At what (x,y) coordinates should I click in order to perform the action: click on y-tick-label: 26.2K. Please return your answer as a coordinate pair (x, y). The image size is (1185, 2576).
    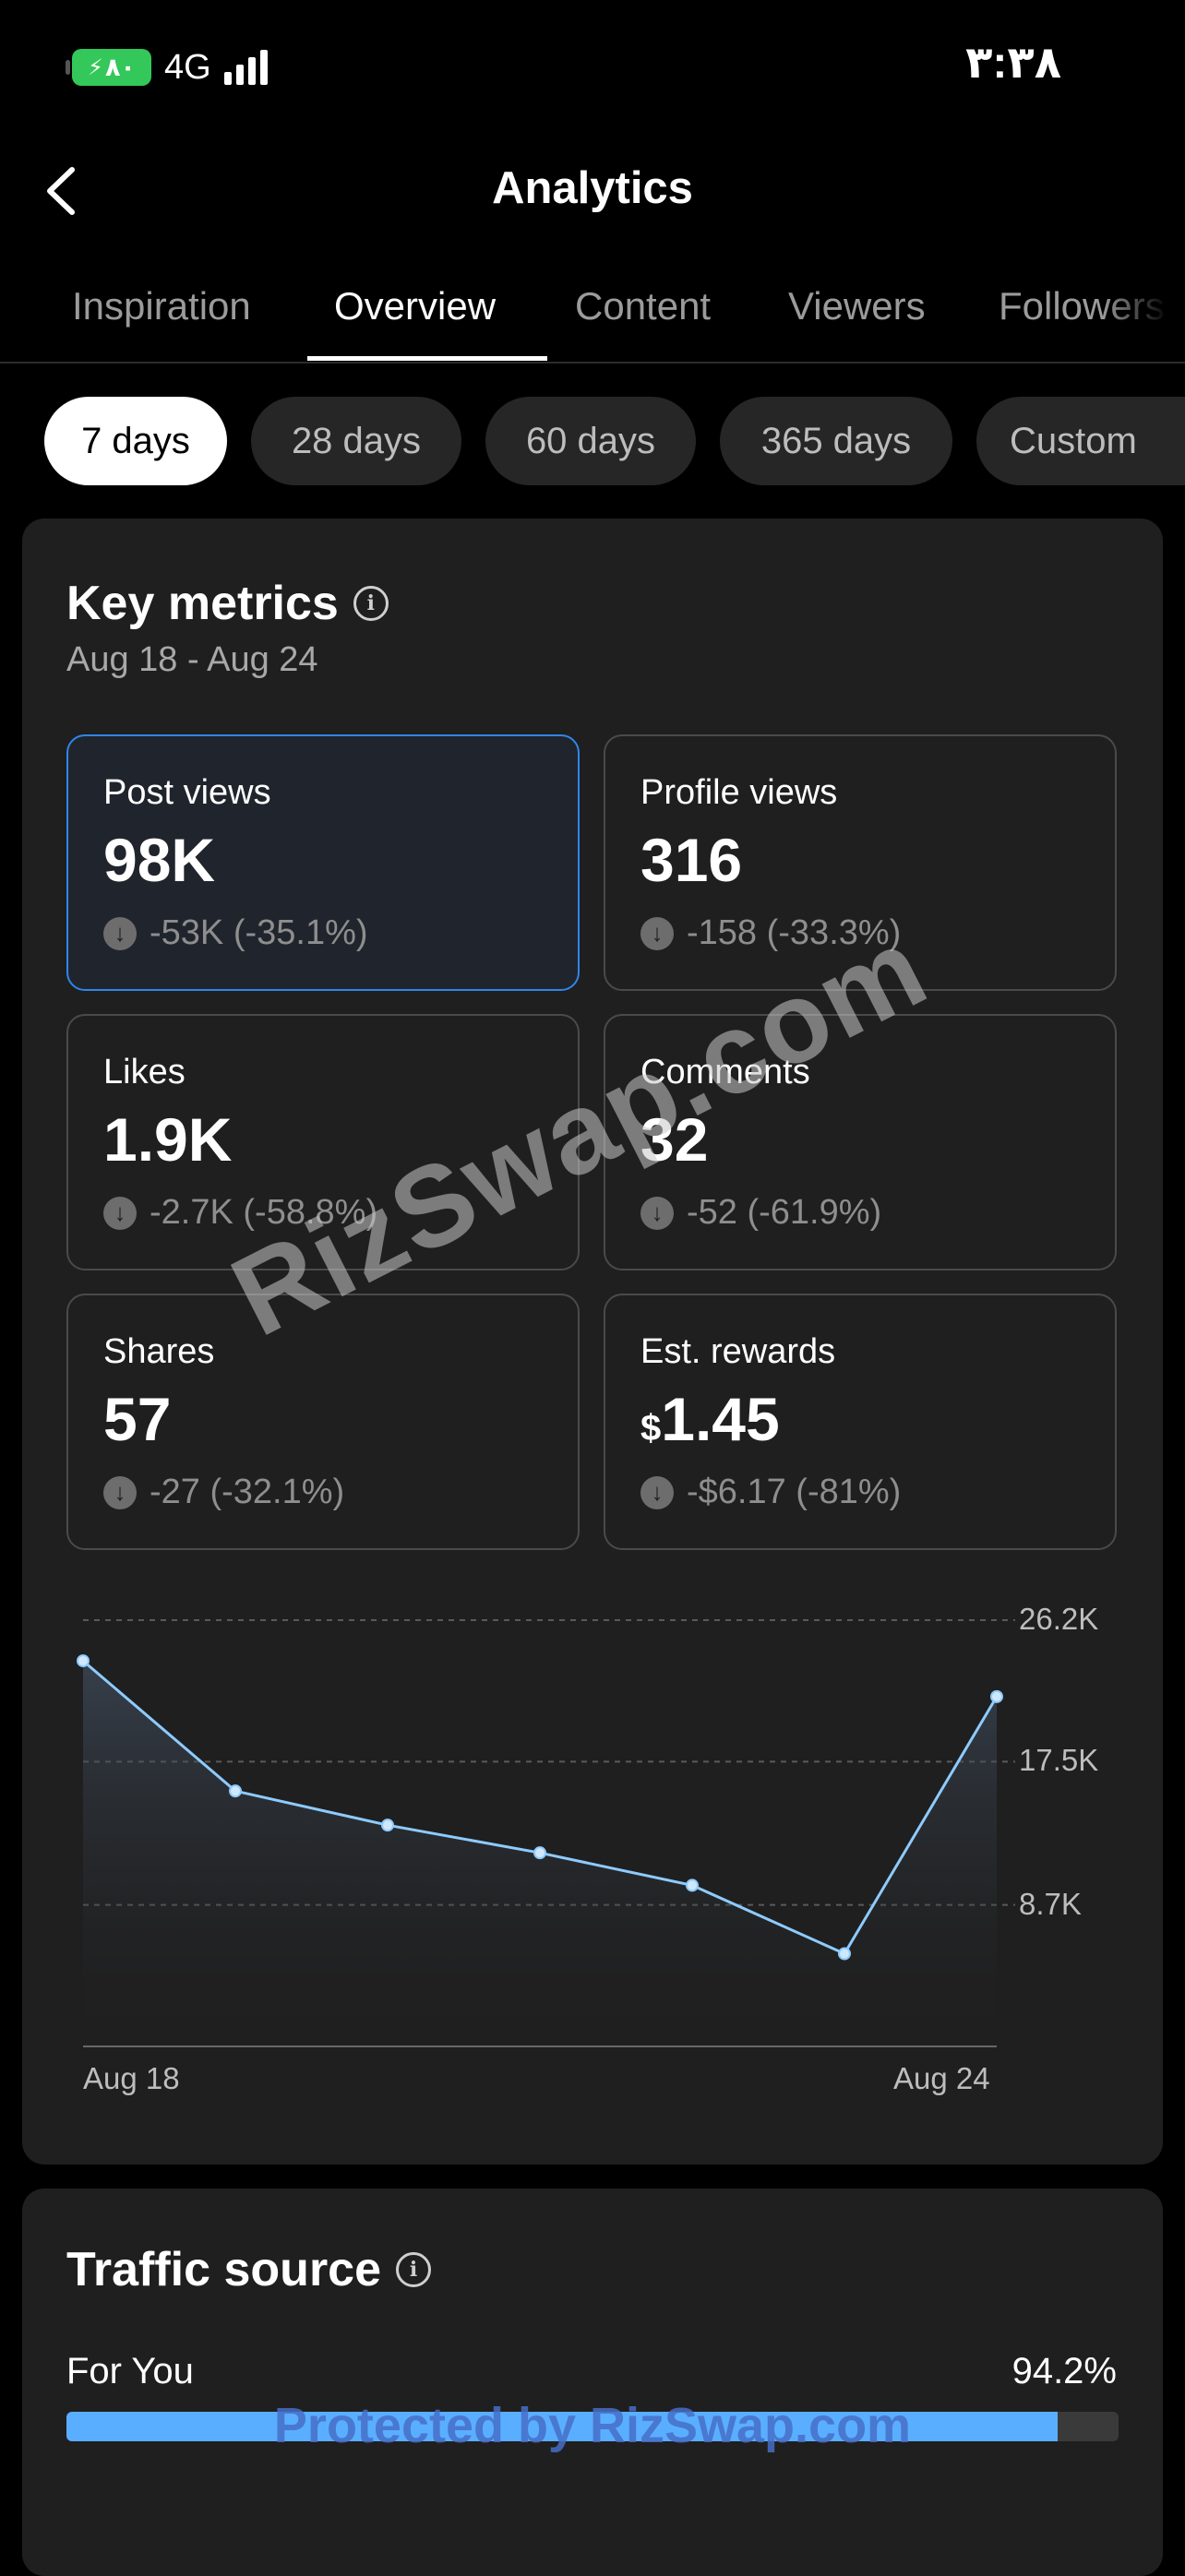
    Looking at the image, I should click on (1059, 1619).